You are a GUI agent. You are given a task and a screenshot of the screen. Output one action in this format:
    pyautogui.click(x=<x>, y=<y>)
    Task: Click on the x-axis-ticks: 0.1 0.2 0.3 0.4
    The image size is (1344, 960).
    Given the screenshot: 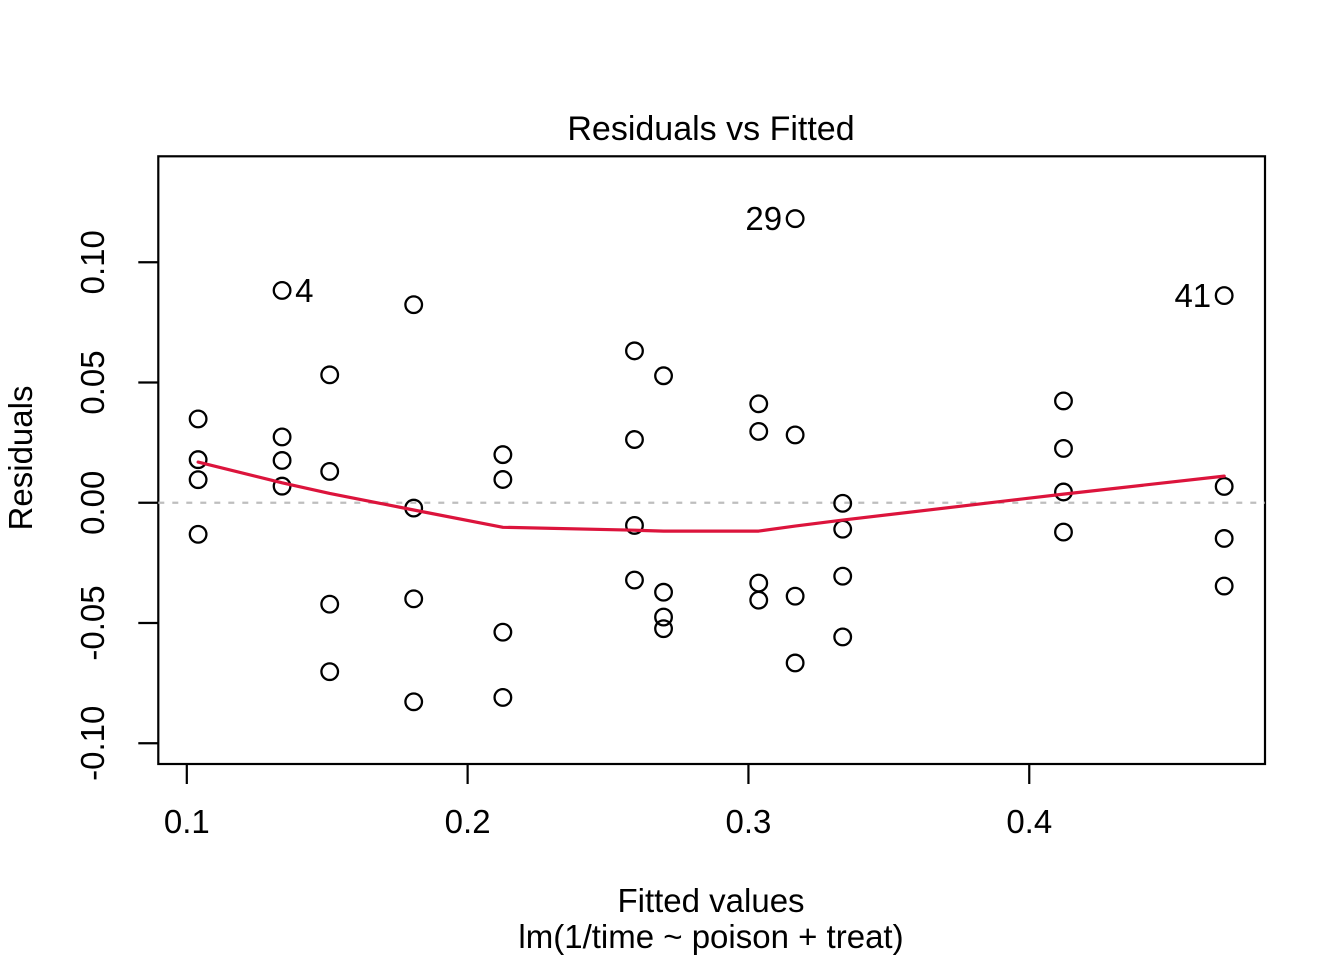 What is the action you would take?
    pyautogui.click(x=608, y=802)
    